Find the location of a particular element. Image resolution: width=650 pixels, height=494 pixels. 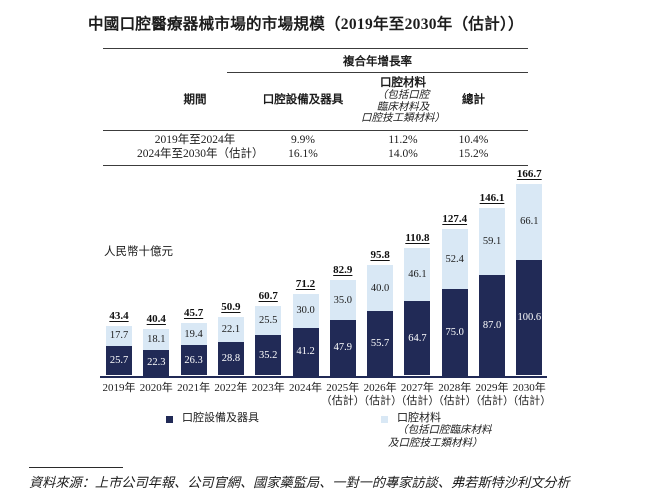

bar-group-2026年: 40.0 55.7 is located at coordinates (380, 320).